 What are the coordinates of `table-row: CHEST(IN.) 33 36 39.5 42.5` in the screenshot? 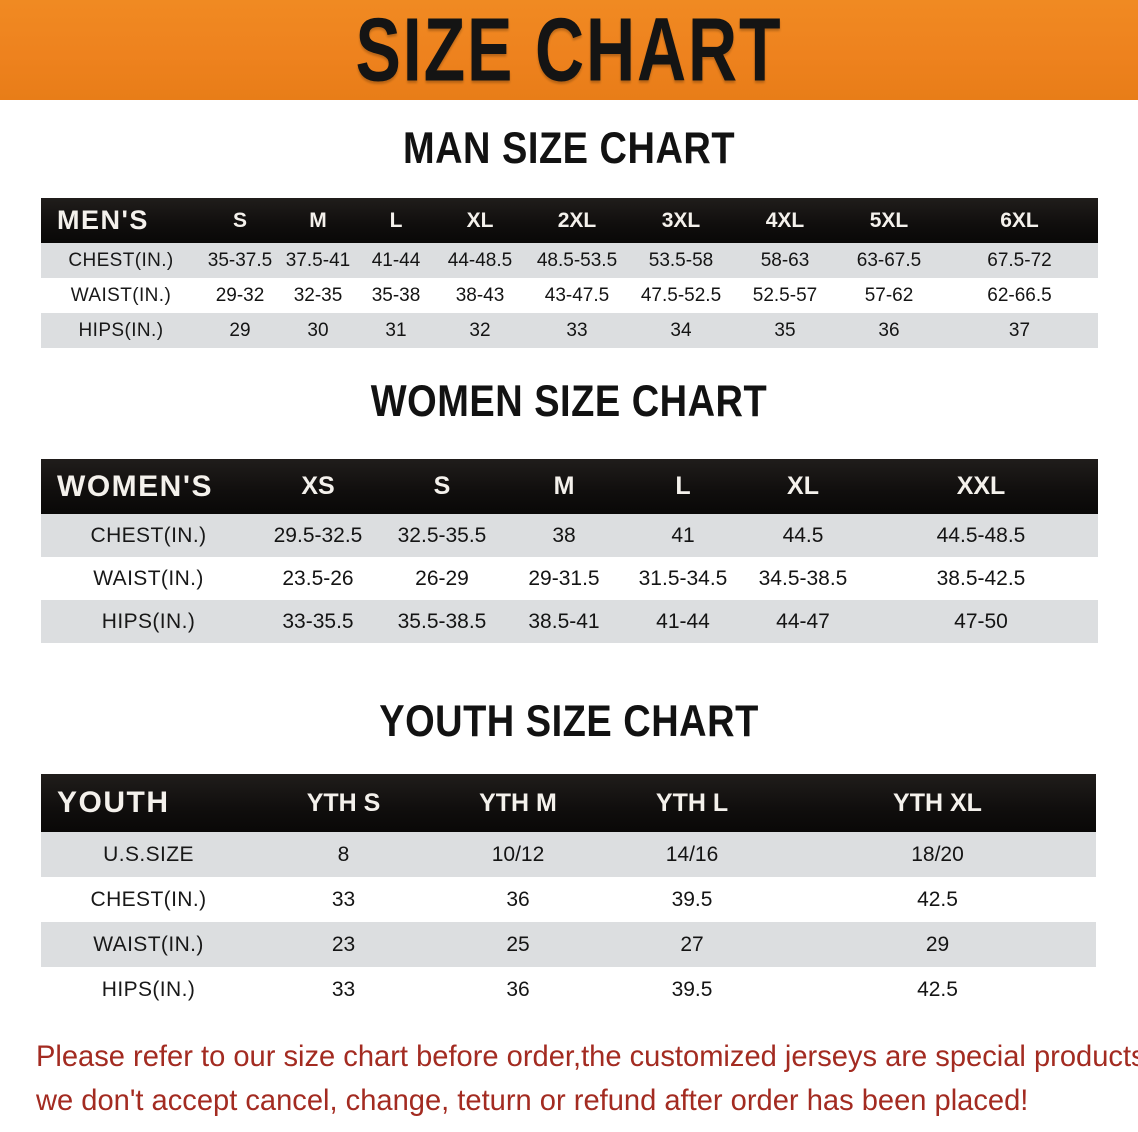 It's located at (568, 899).